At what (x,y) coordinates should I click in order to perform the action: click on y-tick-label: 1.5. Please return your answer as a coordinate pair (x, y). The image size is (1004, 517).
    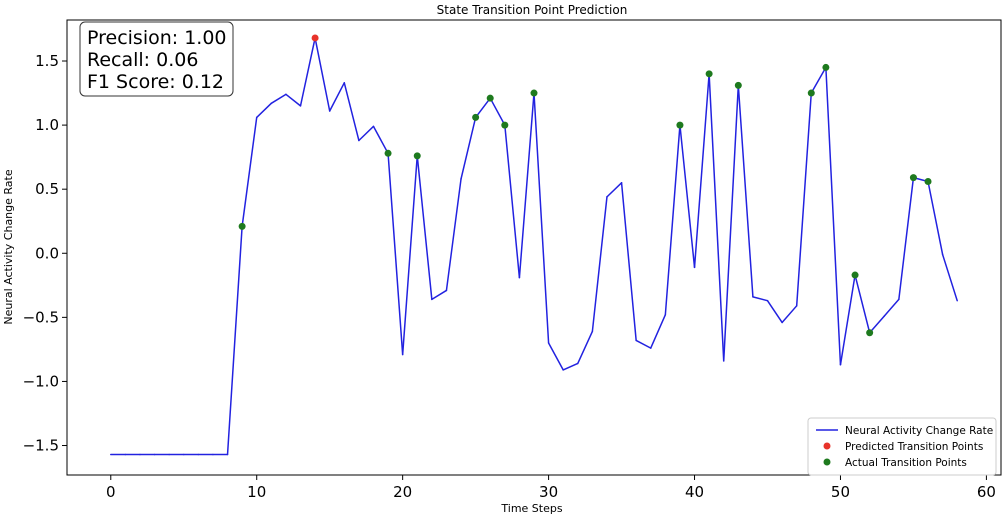
    Looking at the image, I should click on (47, 61).